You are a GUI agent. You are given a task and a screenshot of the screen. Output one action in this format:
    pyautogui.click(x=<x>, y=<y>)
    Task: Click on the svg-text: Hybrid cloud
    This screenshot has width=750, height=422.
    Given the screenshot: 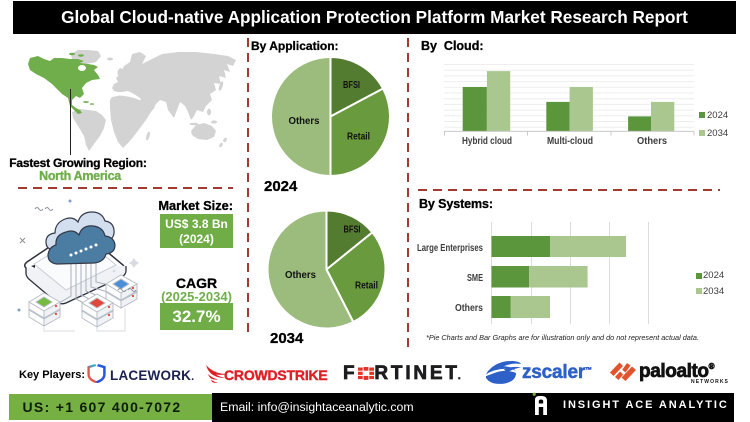 What is the action you would take?
    pyautogui.click(x=487, y=141)
    